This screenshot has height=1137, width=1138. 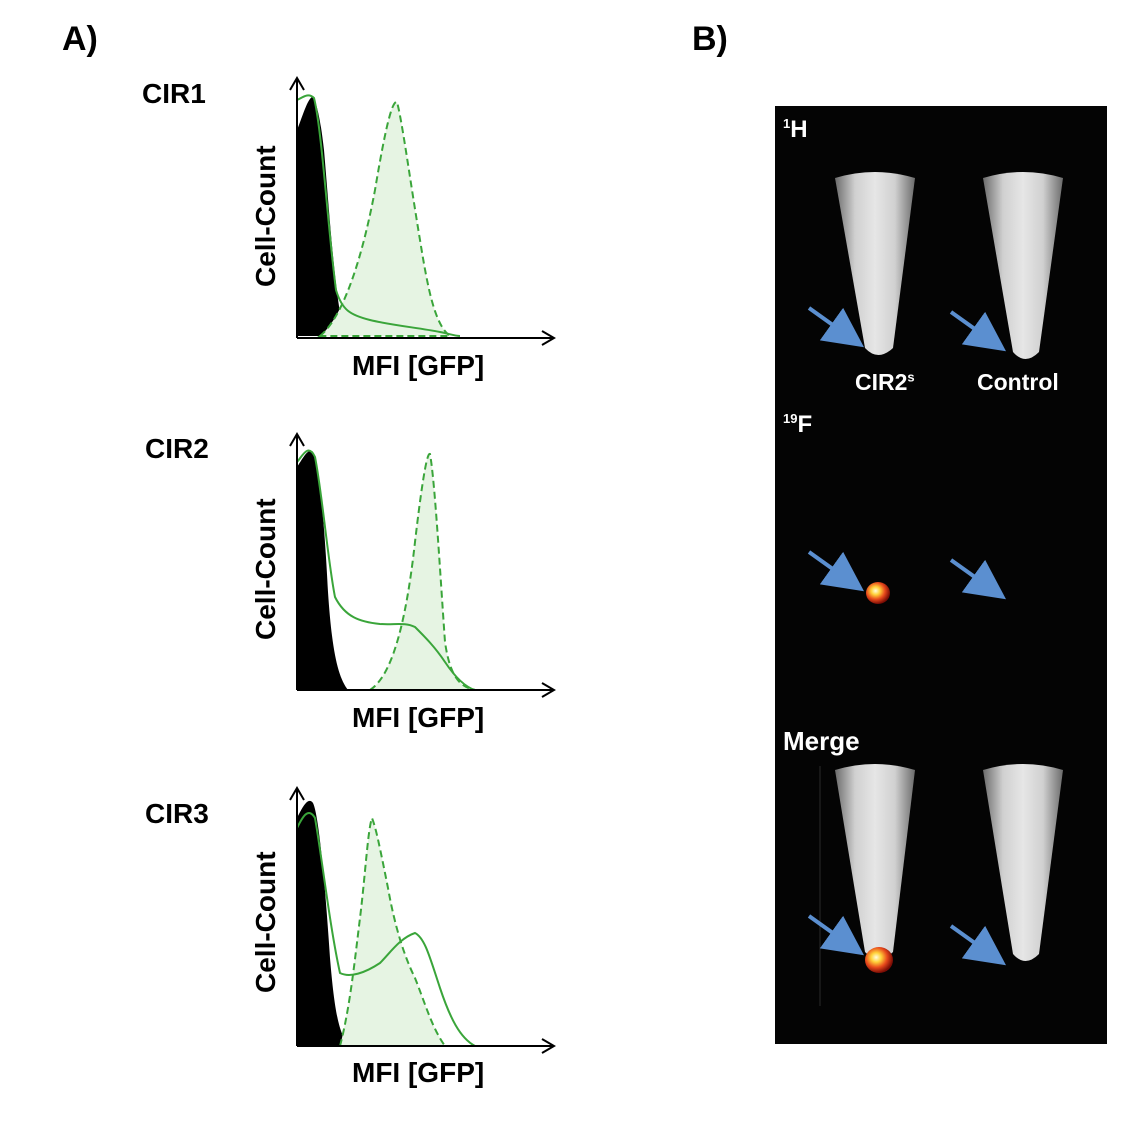 What do you see at coordinates (265, 569) in the screenshot?
I see `y-axis-label-cir2: Cell-Count` at bounding box center [265, 569].